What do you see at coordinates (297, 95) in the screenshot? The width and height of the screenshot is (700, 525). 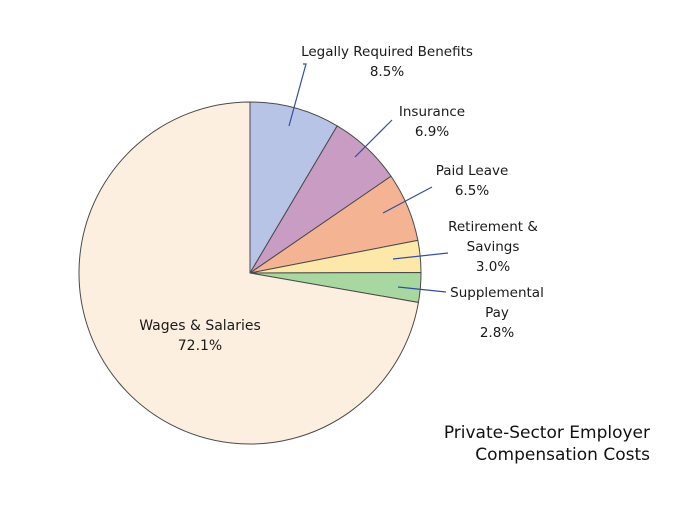 I see `leader-line-legally-required-benefits` at bounding box center [297, 95].